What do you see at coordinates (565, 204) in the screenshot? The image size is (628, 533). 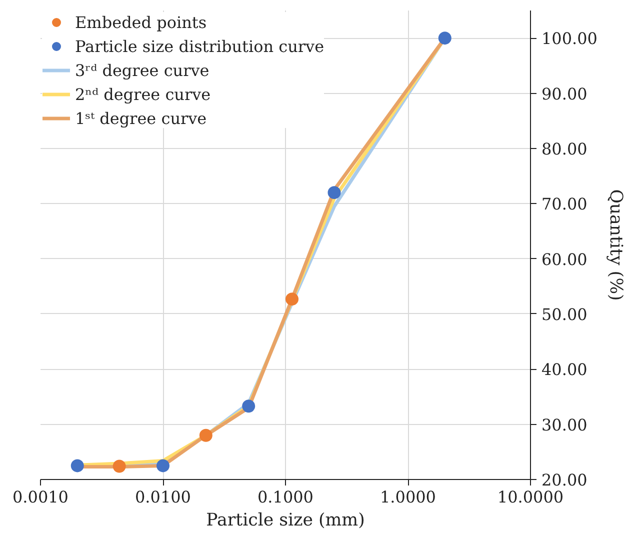 I see `y-tick-label: 70.00` at bounding box center [565, 204].